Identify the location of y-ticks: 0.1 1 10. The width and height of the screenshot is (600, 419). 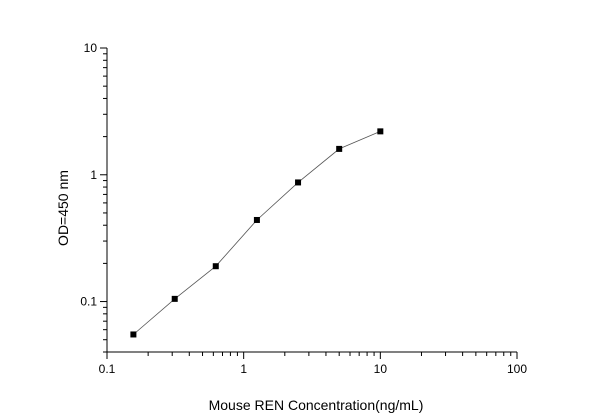
(93, 197).